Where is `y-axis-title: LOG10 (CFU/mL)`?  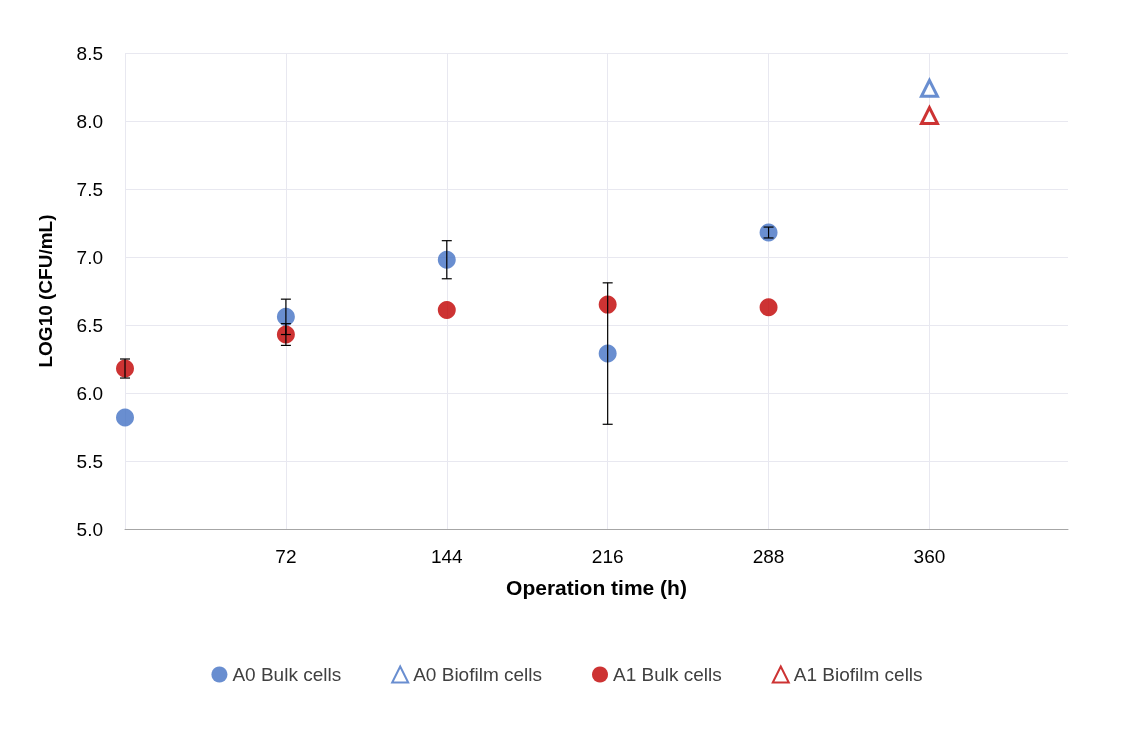 y-axis-title: LOG10 (CFU/mL) is located at coordinates (45, 291).